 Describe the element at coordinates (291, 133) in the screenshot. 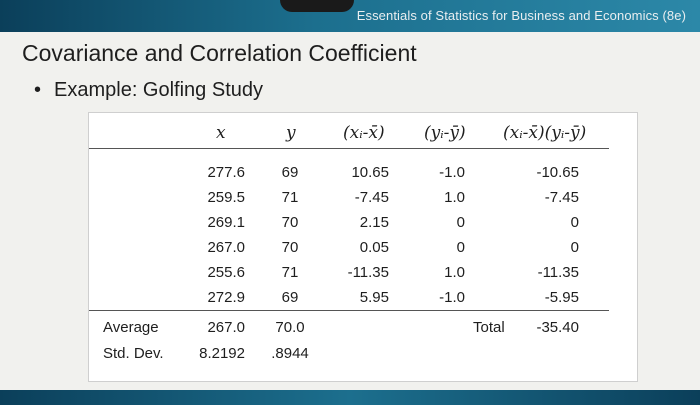

I see `col-header-y: y` at that location.